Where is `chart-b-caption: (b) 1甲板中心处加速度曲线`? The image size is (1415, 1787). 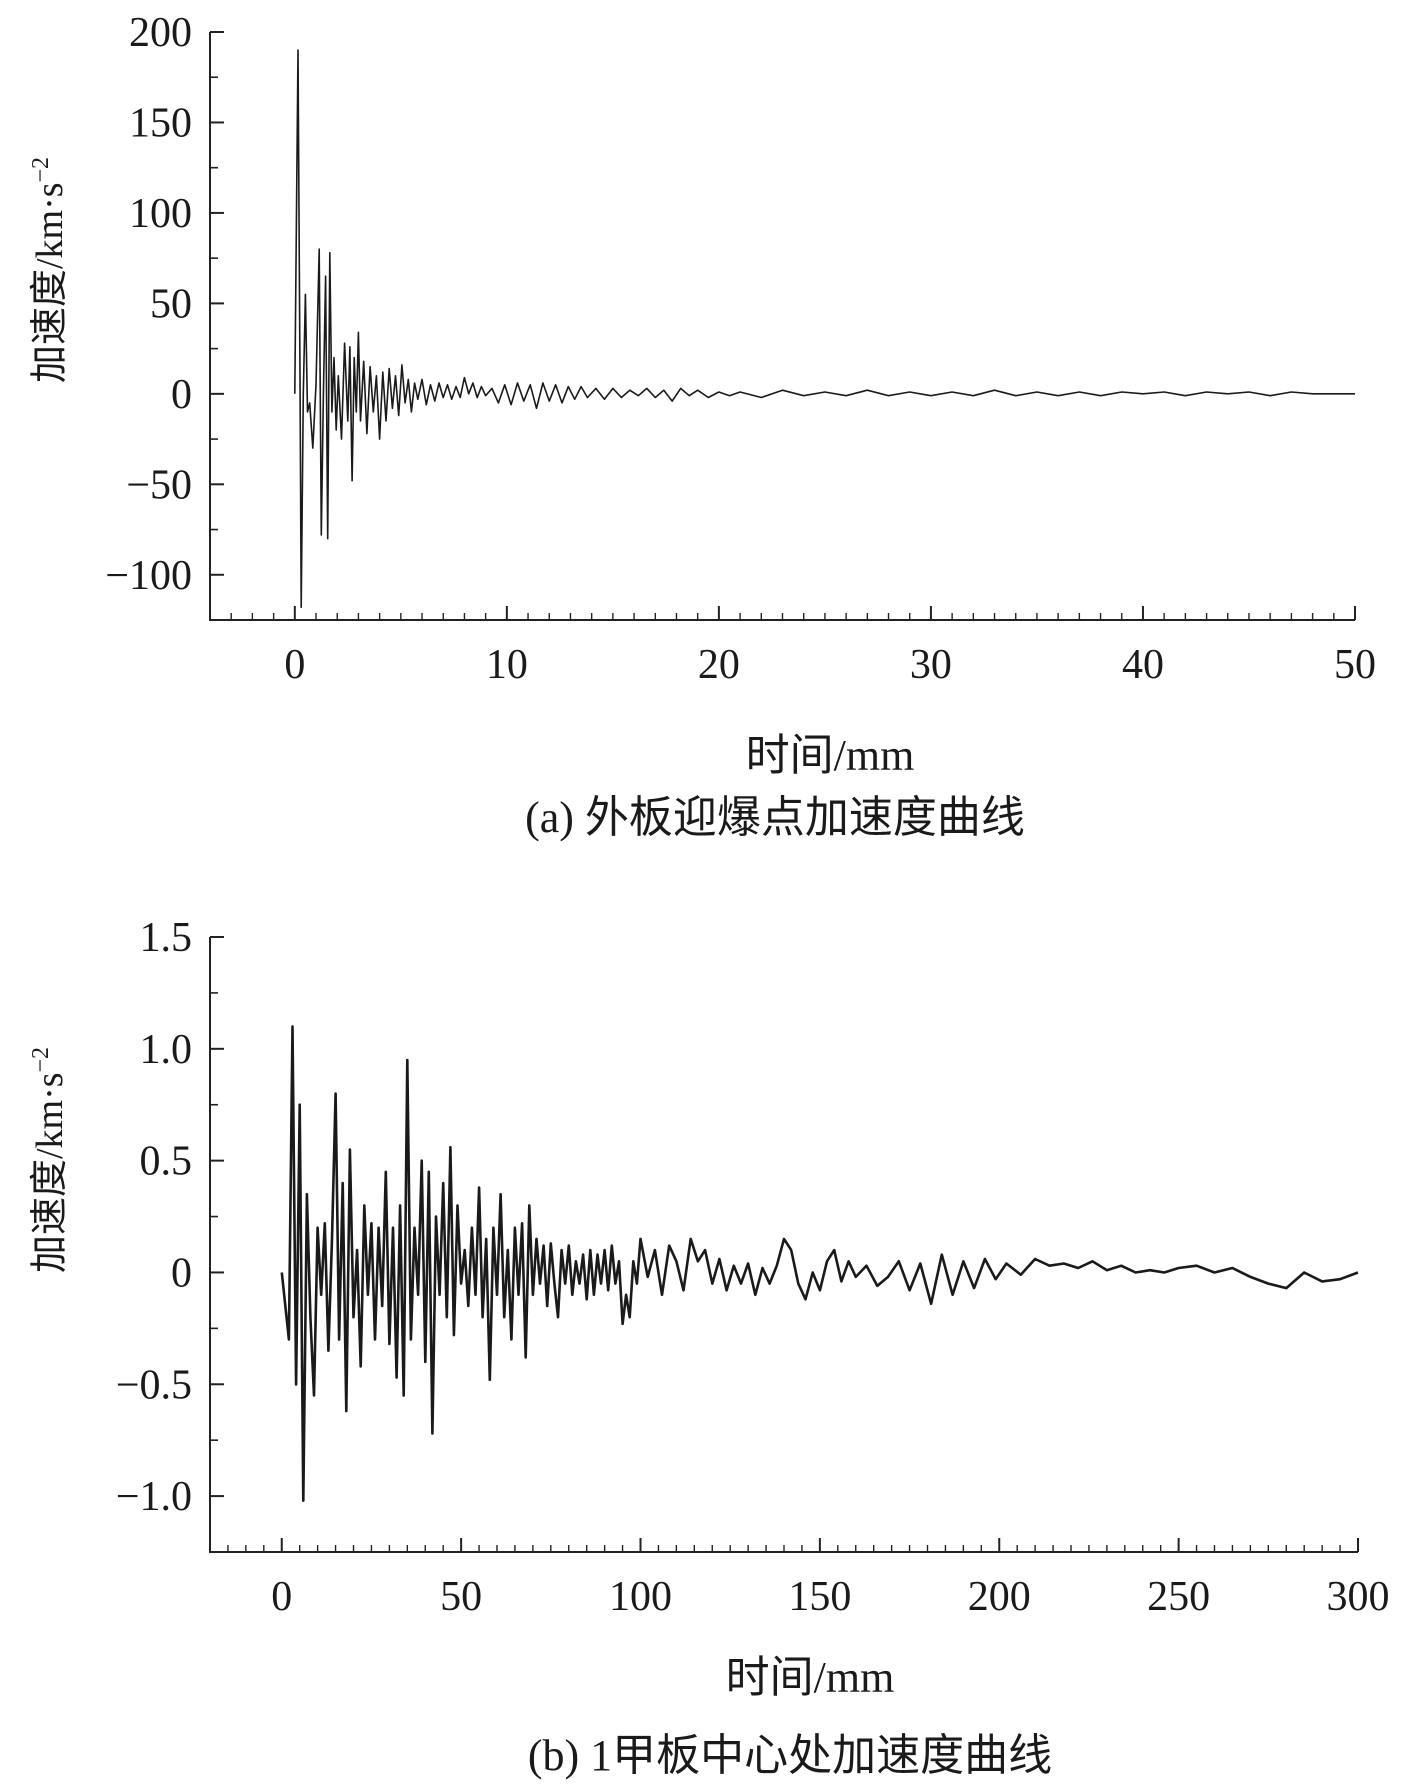 chart-b-caption: (b) 1甲板中心处加速度曲线 is located at coordinates (790, 1755).